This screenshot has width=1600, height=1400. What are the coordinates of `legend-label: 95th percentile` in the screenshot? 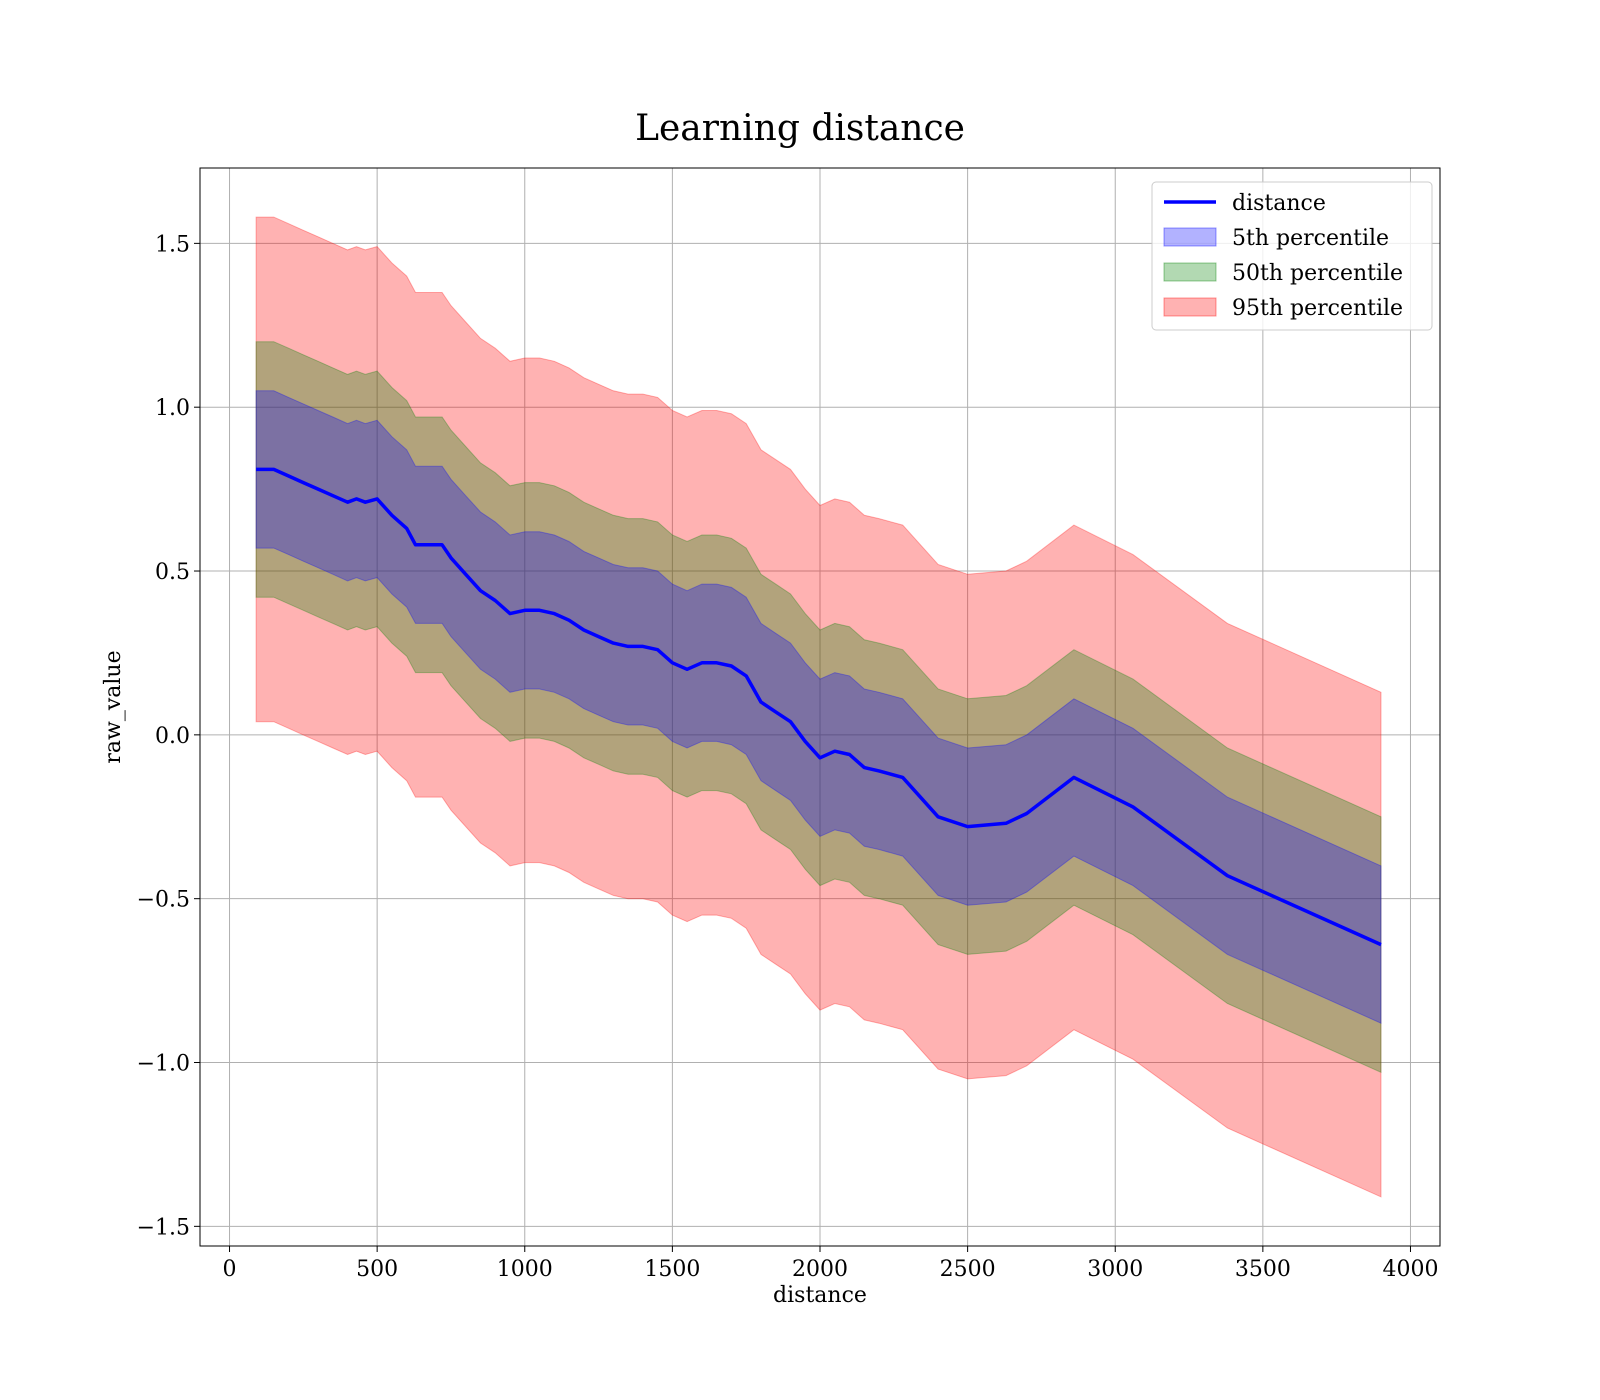 It's located at (1317, 308).